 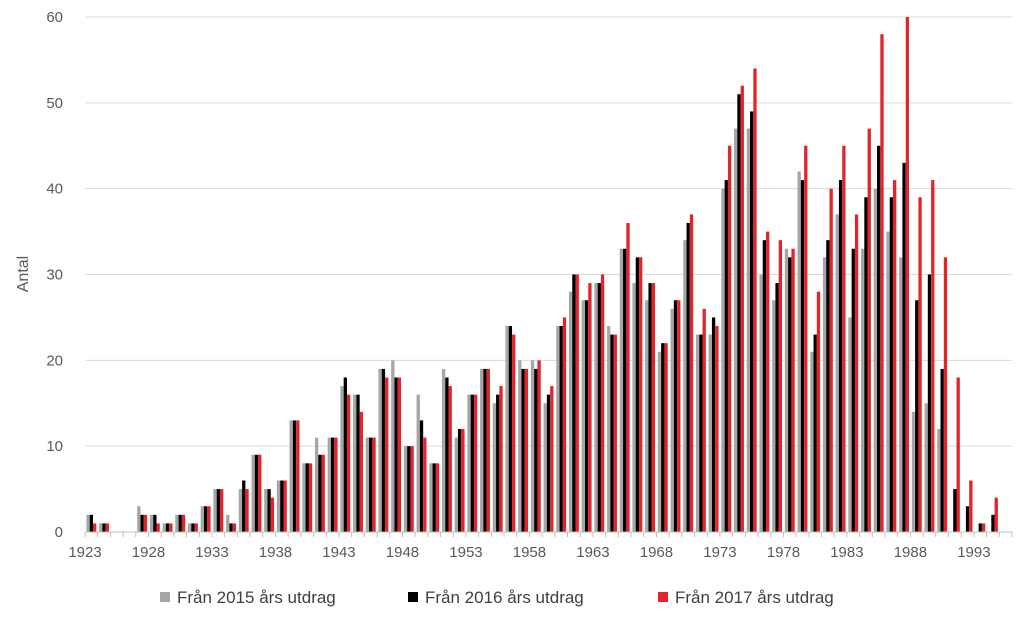 I want to click on y-axis-title: Antal, so click(x=23, y=274).